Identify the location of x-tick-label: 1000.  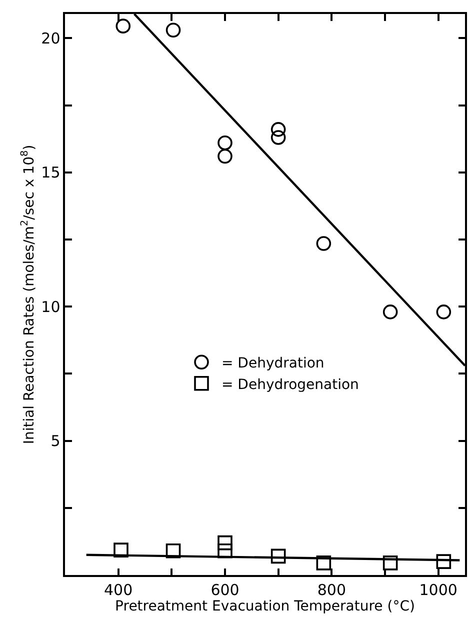
(438, 589).